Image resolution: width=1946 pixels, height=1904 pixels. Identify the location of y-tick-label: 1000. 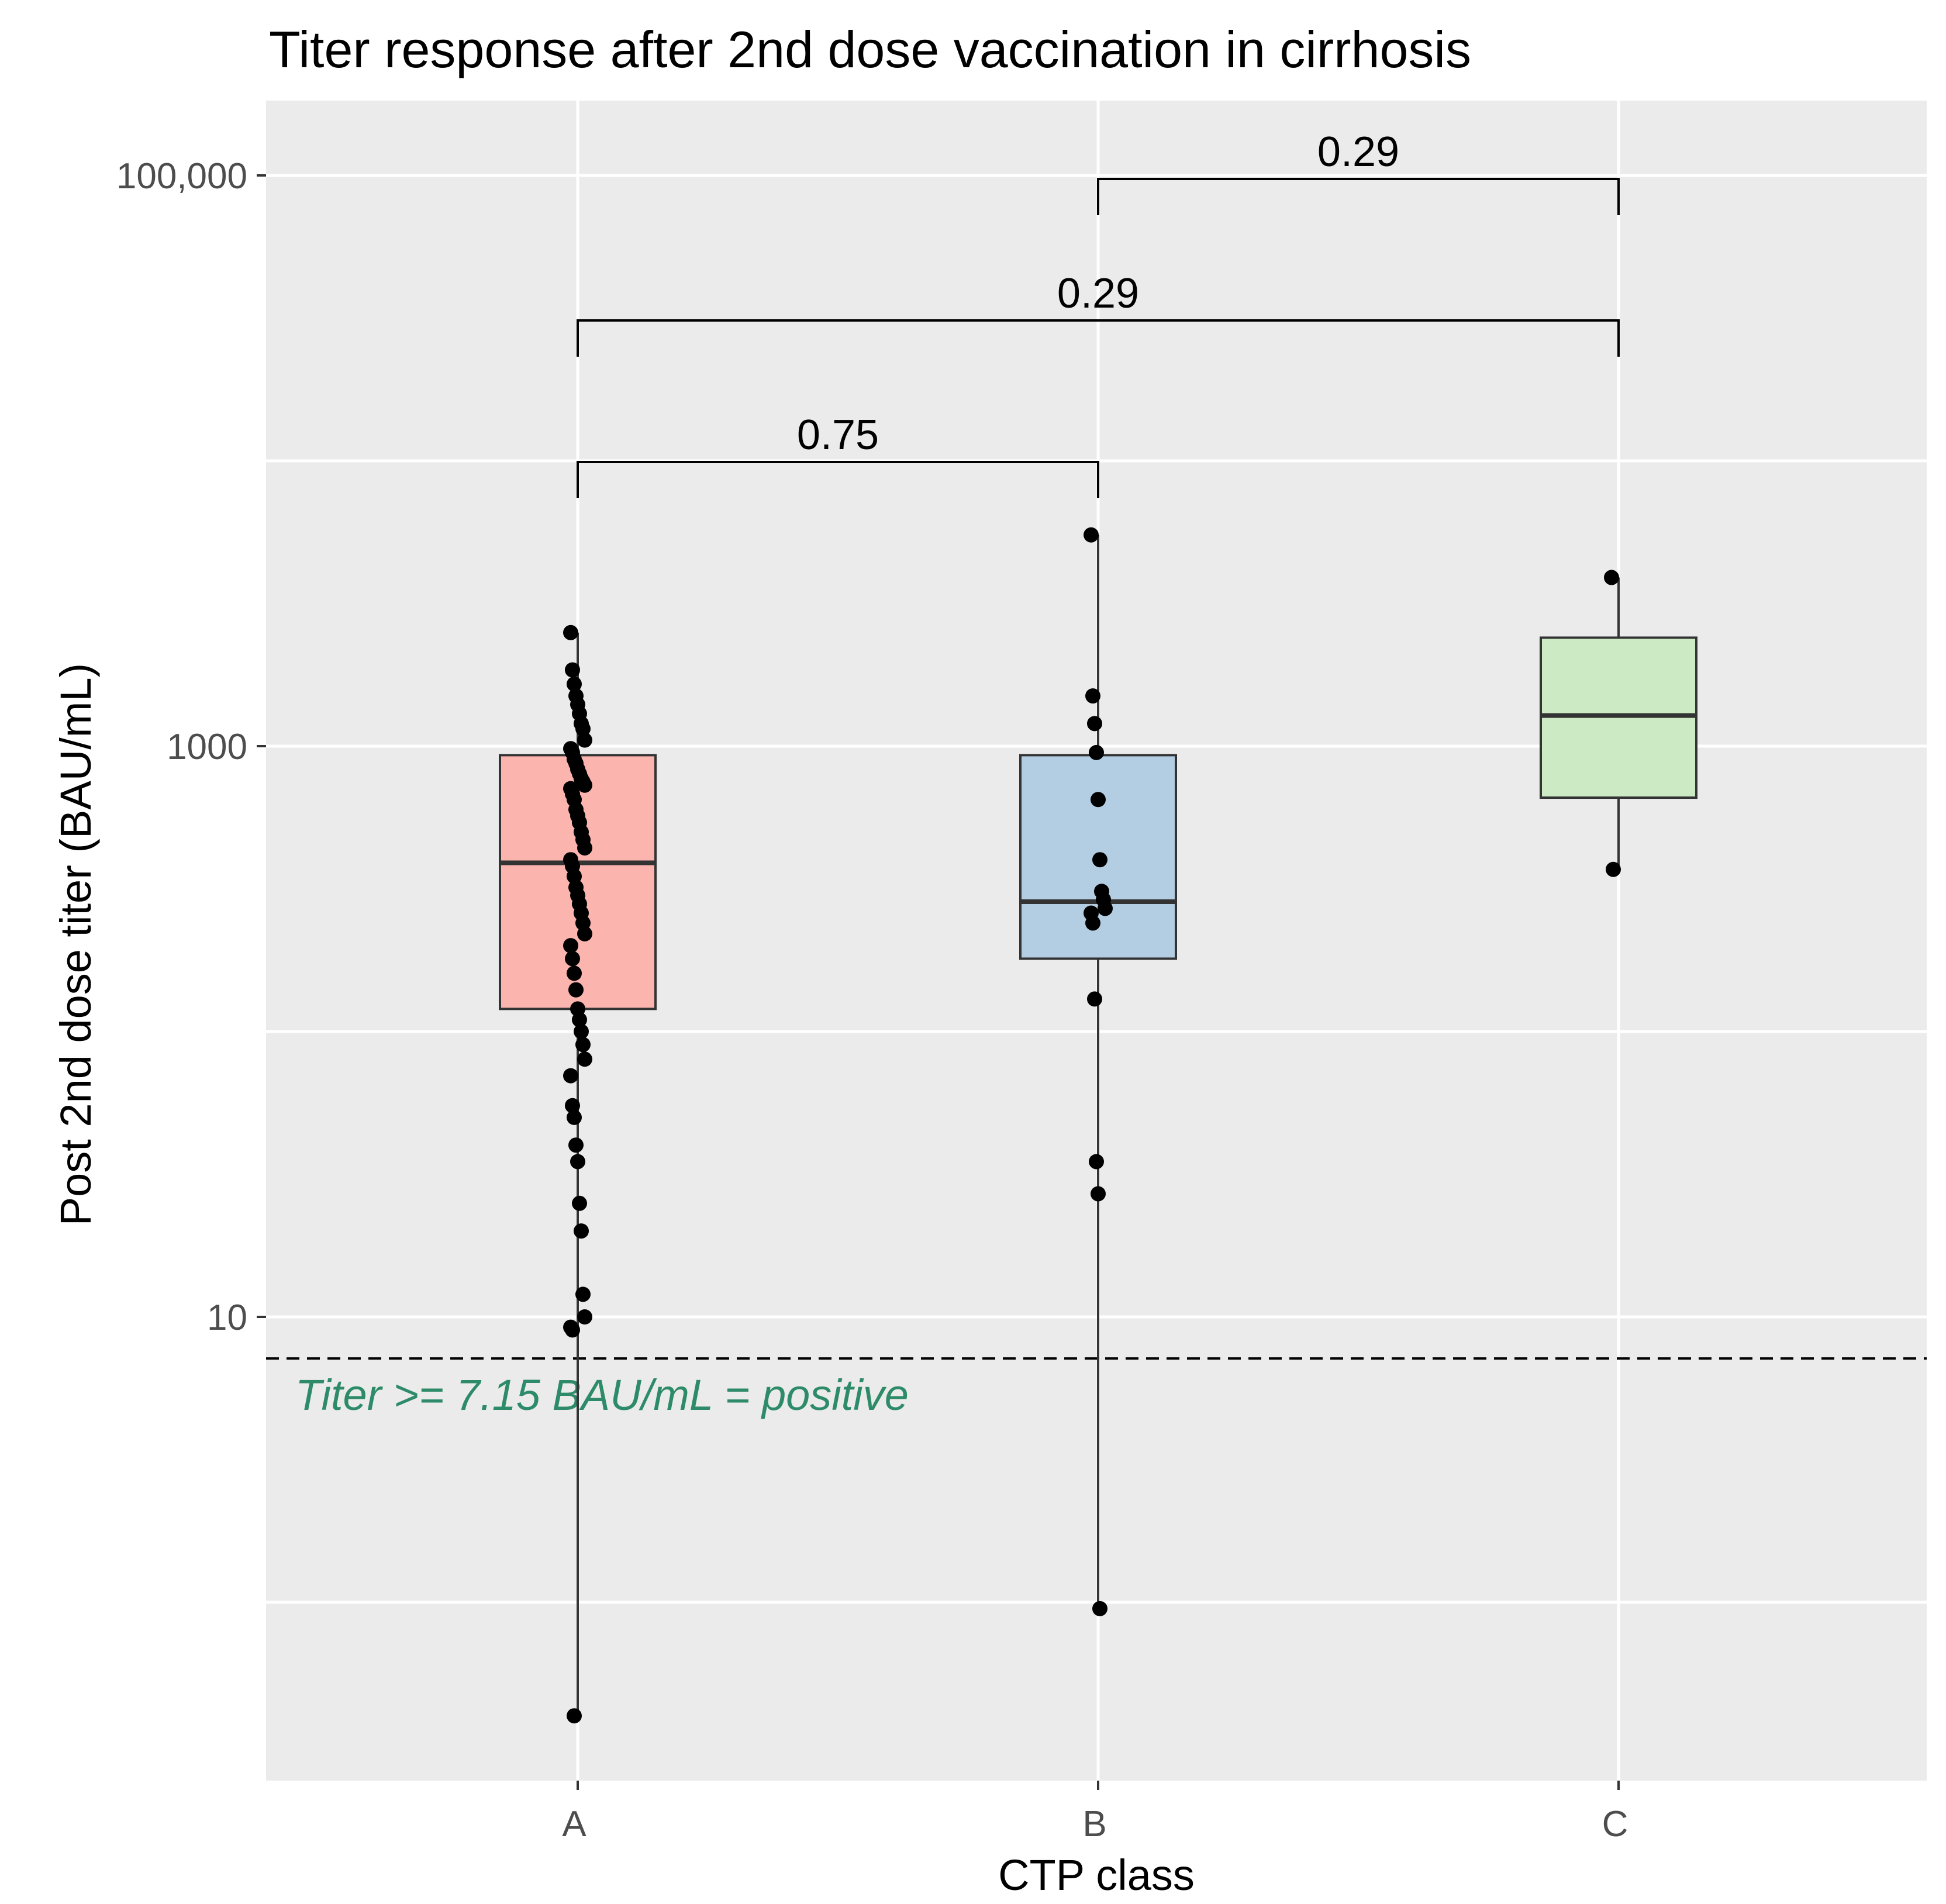
(207, 747).